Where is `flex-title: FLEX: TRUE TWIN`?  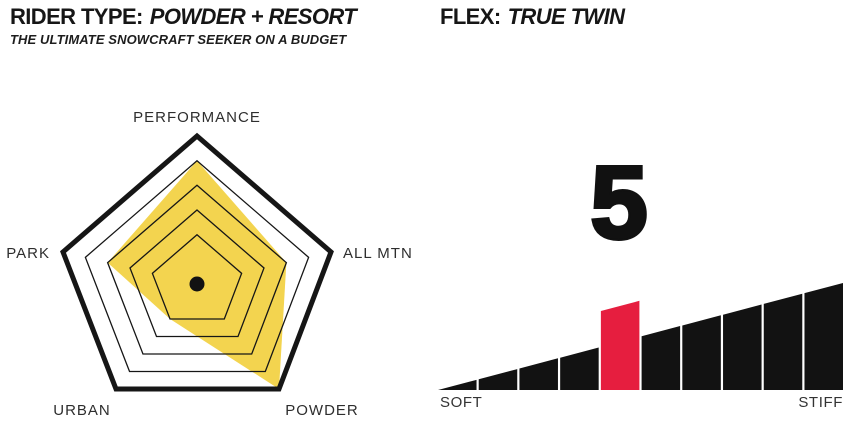 flex-title: FLEX: TRUE TWIN is located at coordinates (532, 17).